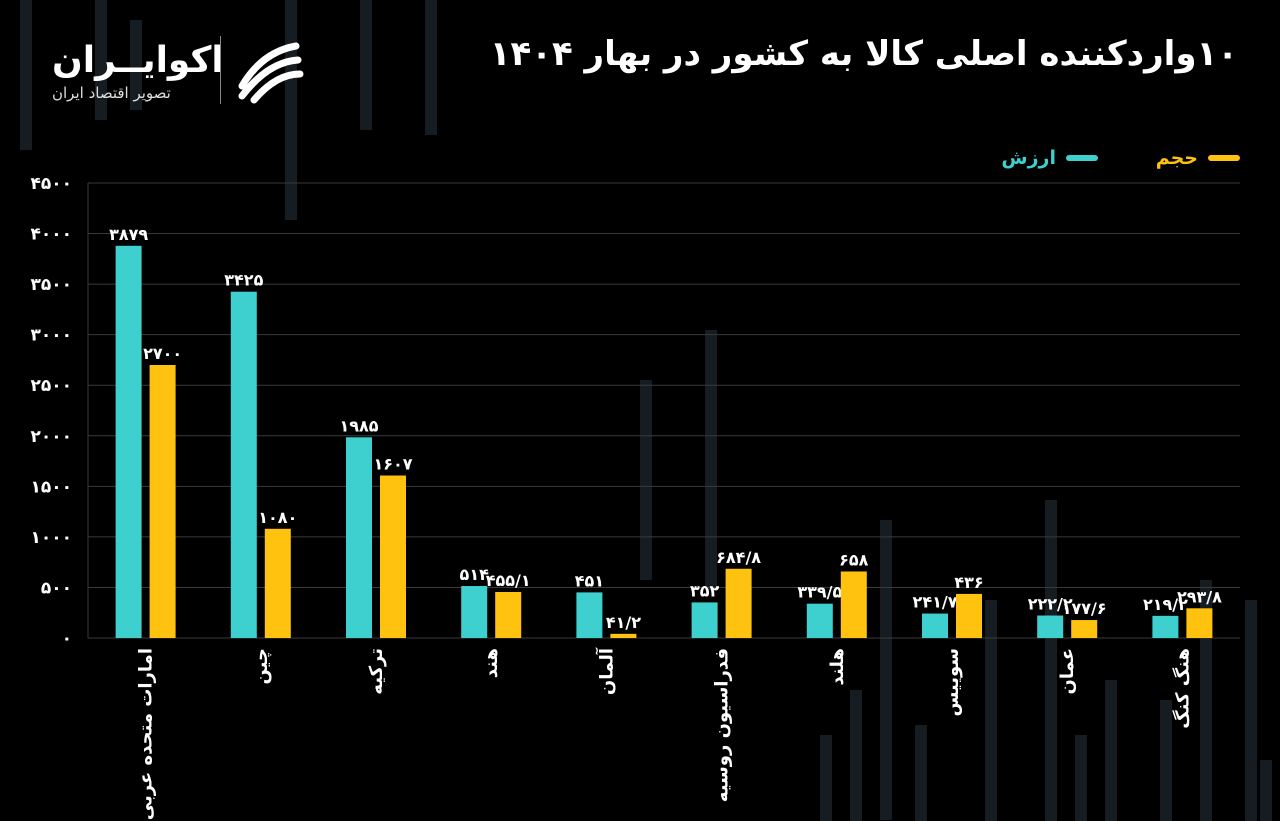 This screenshot has width=1280, height=821. Describe the element at coordinates (51, 336) in the screenshot. I see `y-tick-label: ۳۰۰۰` at that location.